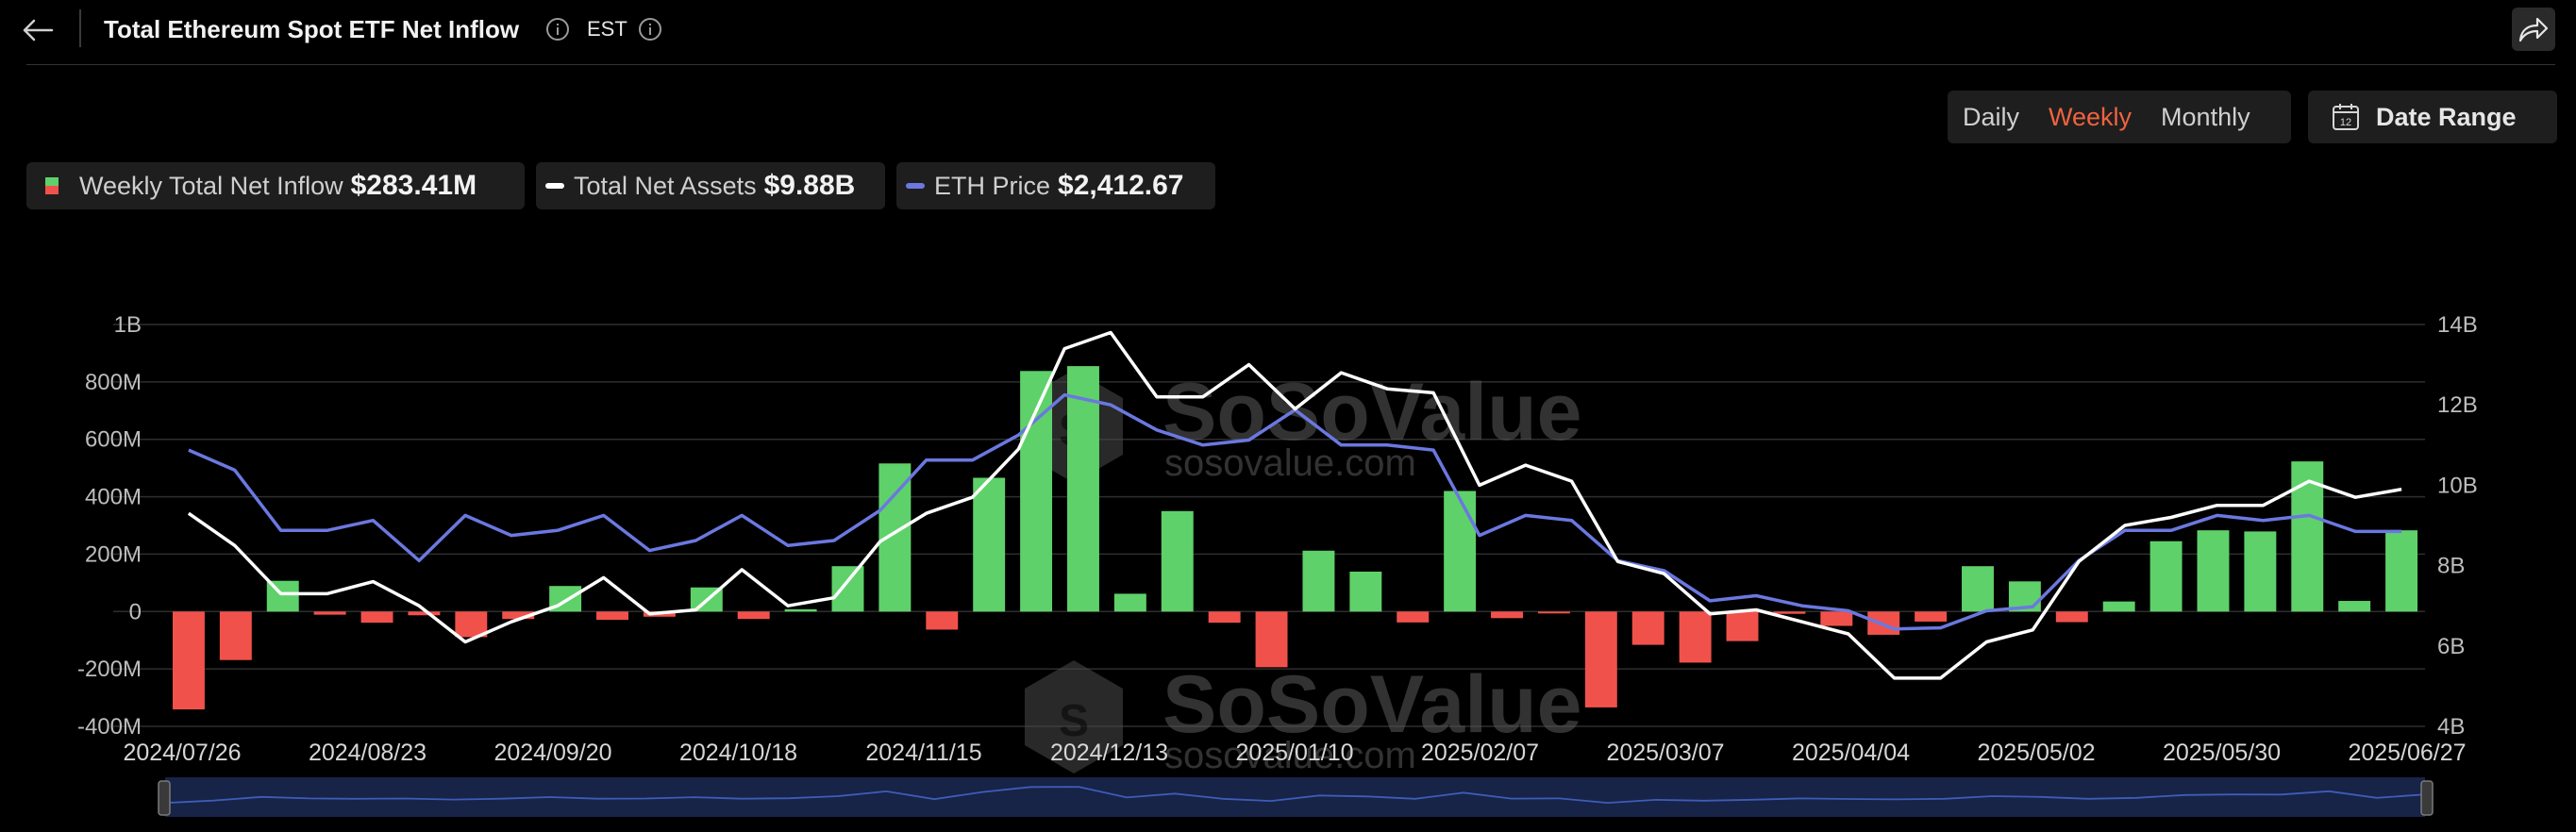 The image size is (2576, 832). What do you see at coordinates (2457, 405) in the screenshot?
I see `right-tick-label: 12B` at bounding box center [2457, 405].